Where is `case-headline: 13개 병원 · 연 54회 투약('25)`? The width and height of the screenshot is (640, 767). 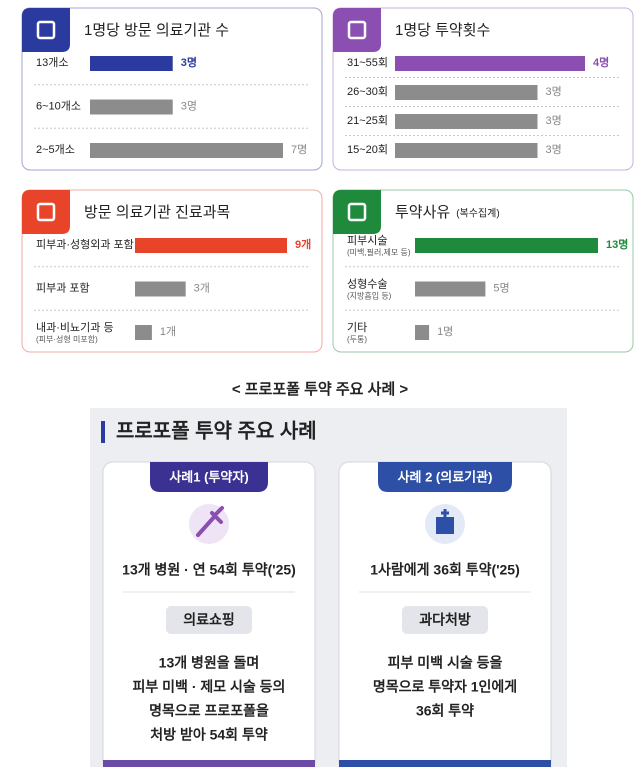
case-headline: 13개 병원 · 연 54회 투약('25) is located at coordinates (209, 570).